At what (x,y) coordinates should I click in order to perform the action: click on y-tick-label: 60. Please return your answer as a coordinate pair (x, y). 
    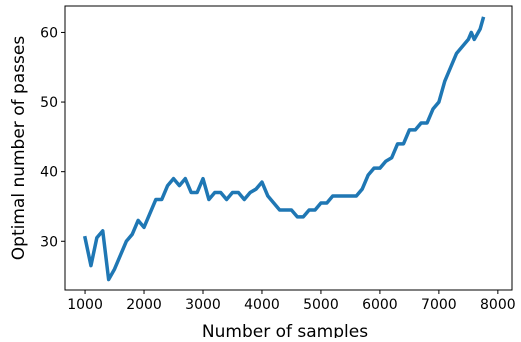
    Looking at the image, I should click on (49, 33).